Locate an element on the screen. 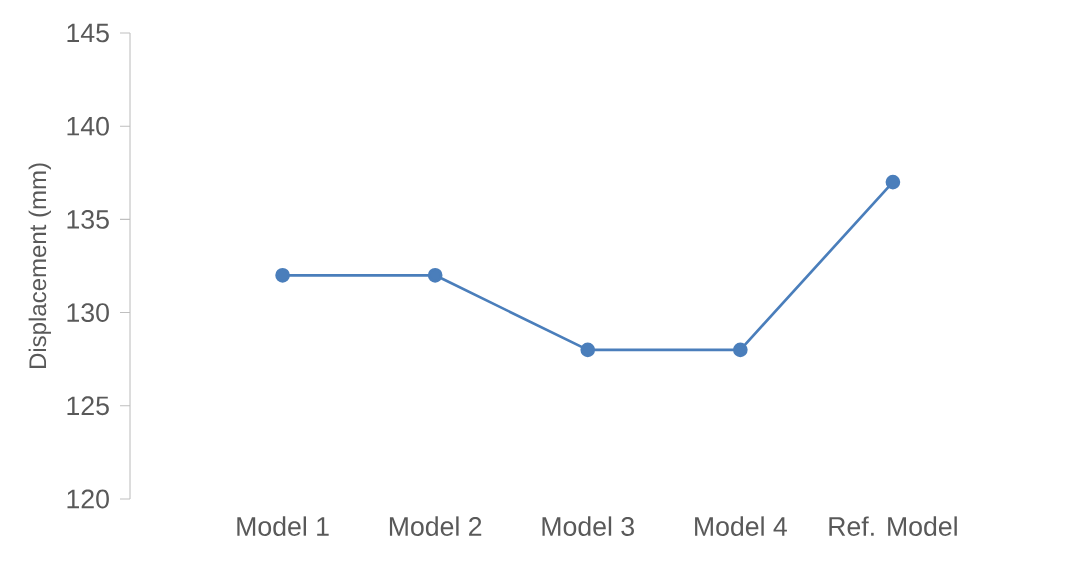  y-tick-label: 120 is located at coordinates (88, 499).